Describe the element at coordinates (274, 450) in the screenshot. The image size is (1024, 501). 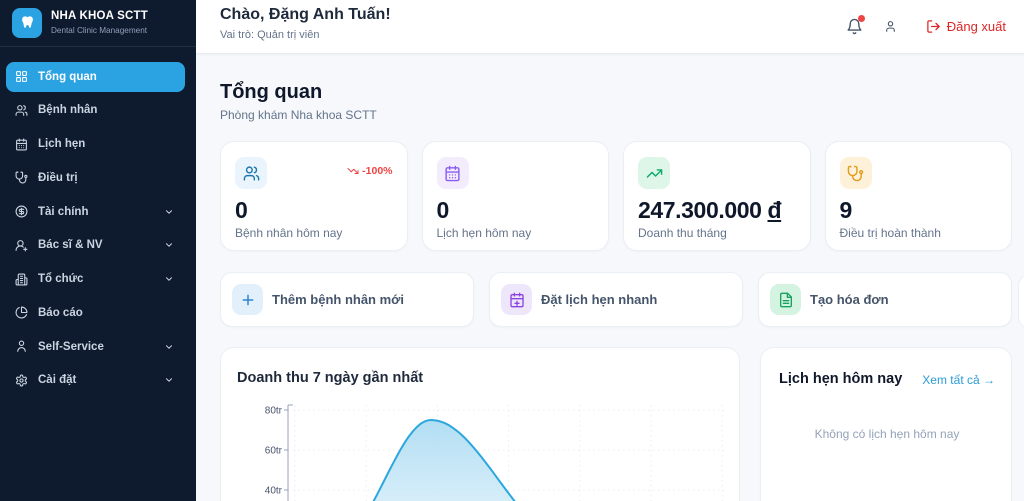
I see `svg-text: 60tr` at that location.